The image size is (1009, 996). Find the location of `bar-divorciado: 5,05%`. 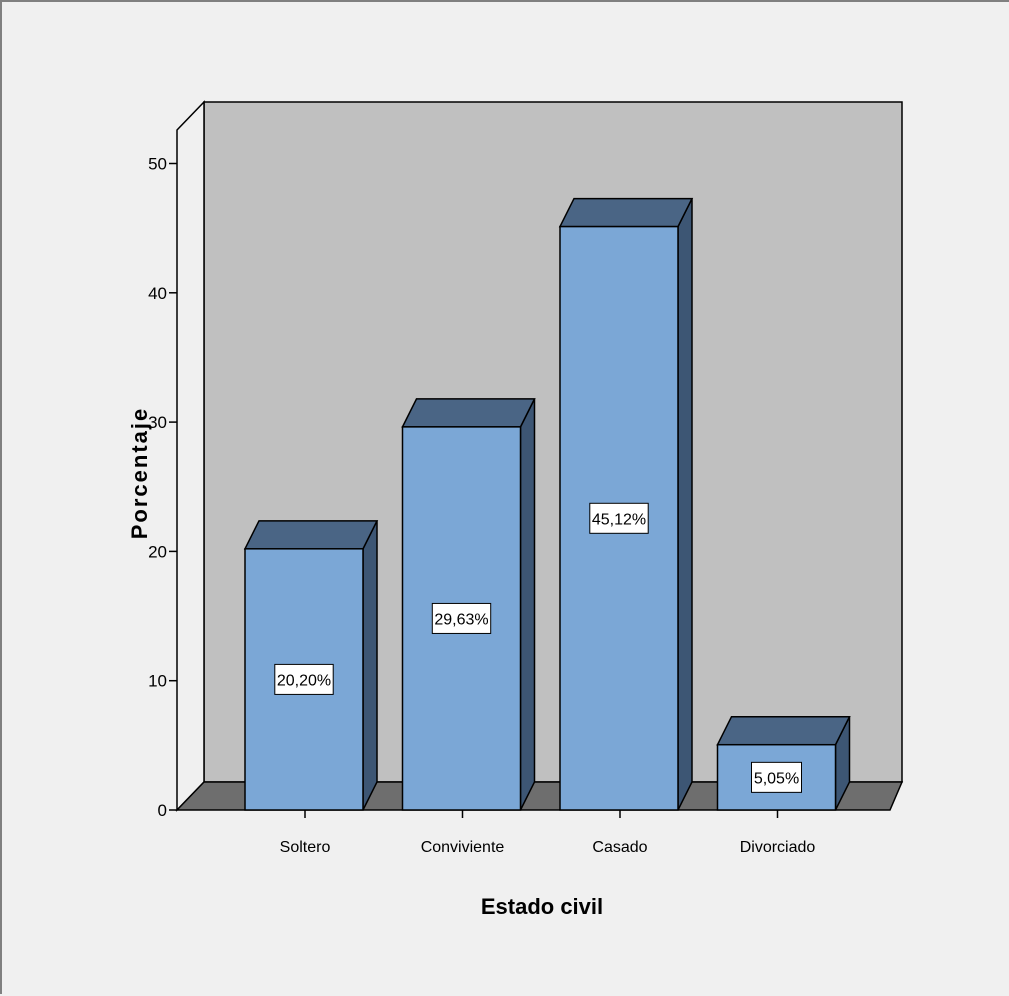

bar-divorciado: 5,05% is located at coordinates (783, 763).